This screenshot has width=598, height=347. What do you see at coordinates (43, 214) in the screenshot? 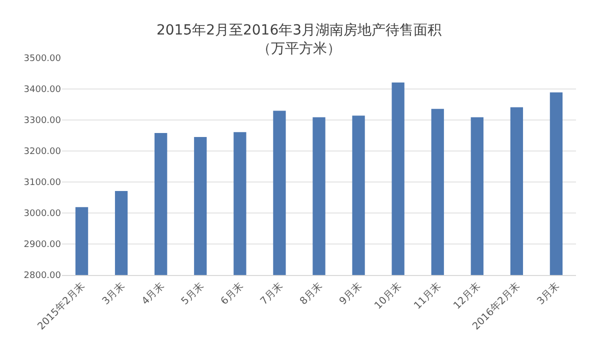
I see `y-tick-label: 3000.00` at bounding box center [43, 214].